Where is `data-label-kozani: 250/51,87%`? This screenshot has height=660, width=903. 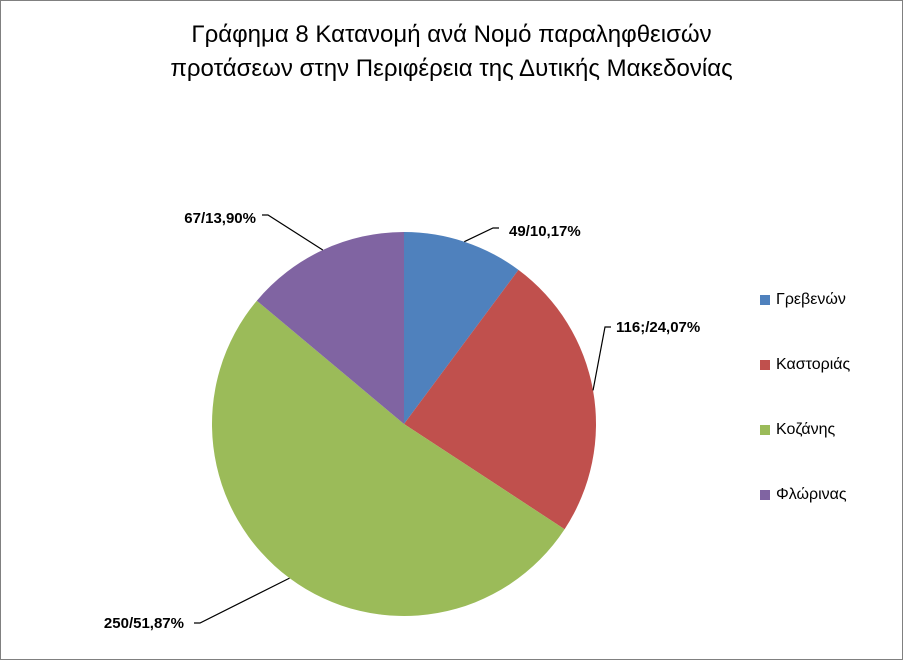
data-label-kozani: 250/51,87% is located at coordinates (144, 623).